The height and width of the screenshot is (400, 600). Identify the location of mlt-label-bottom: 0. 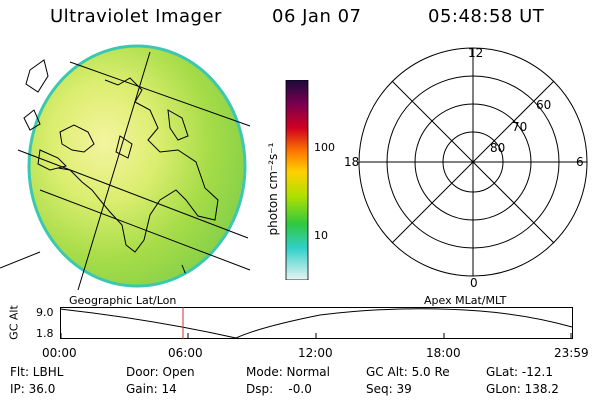
(474, 283).